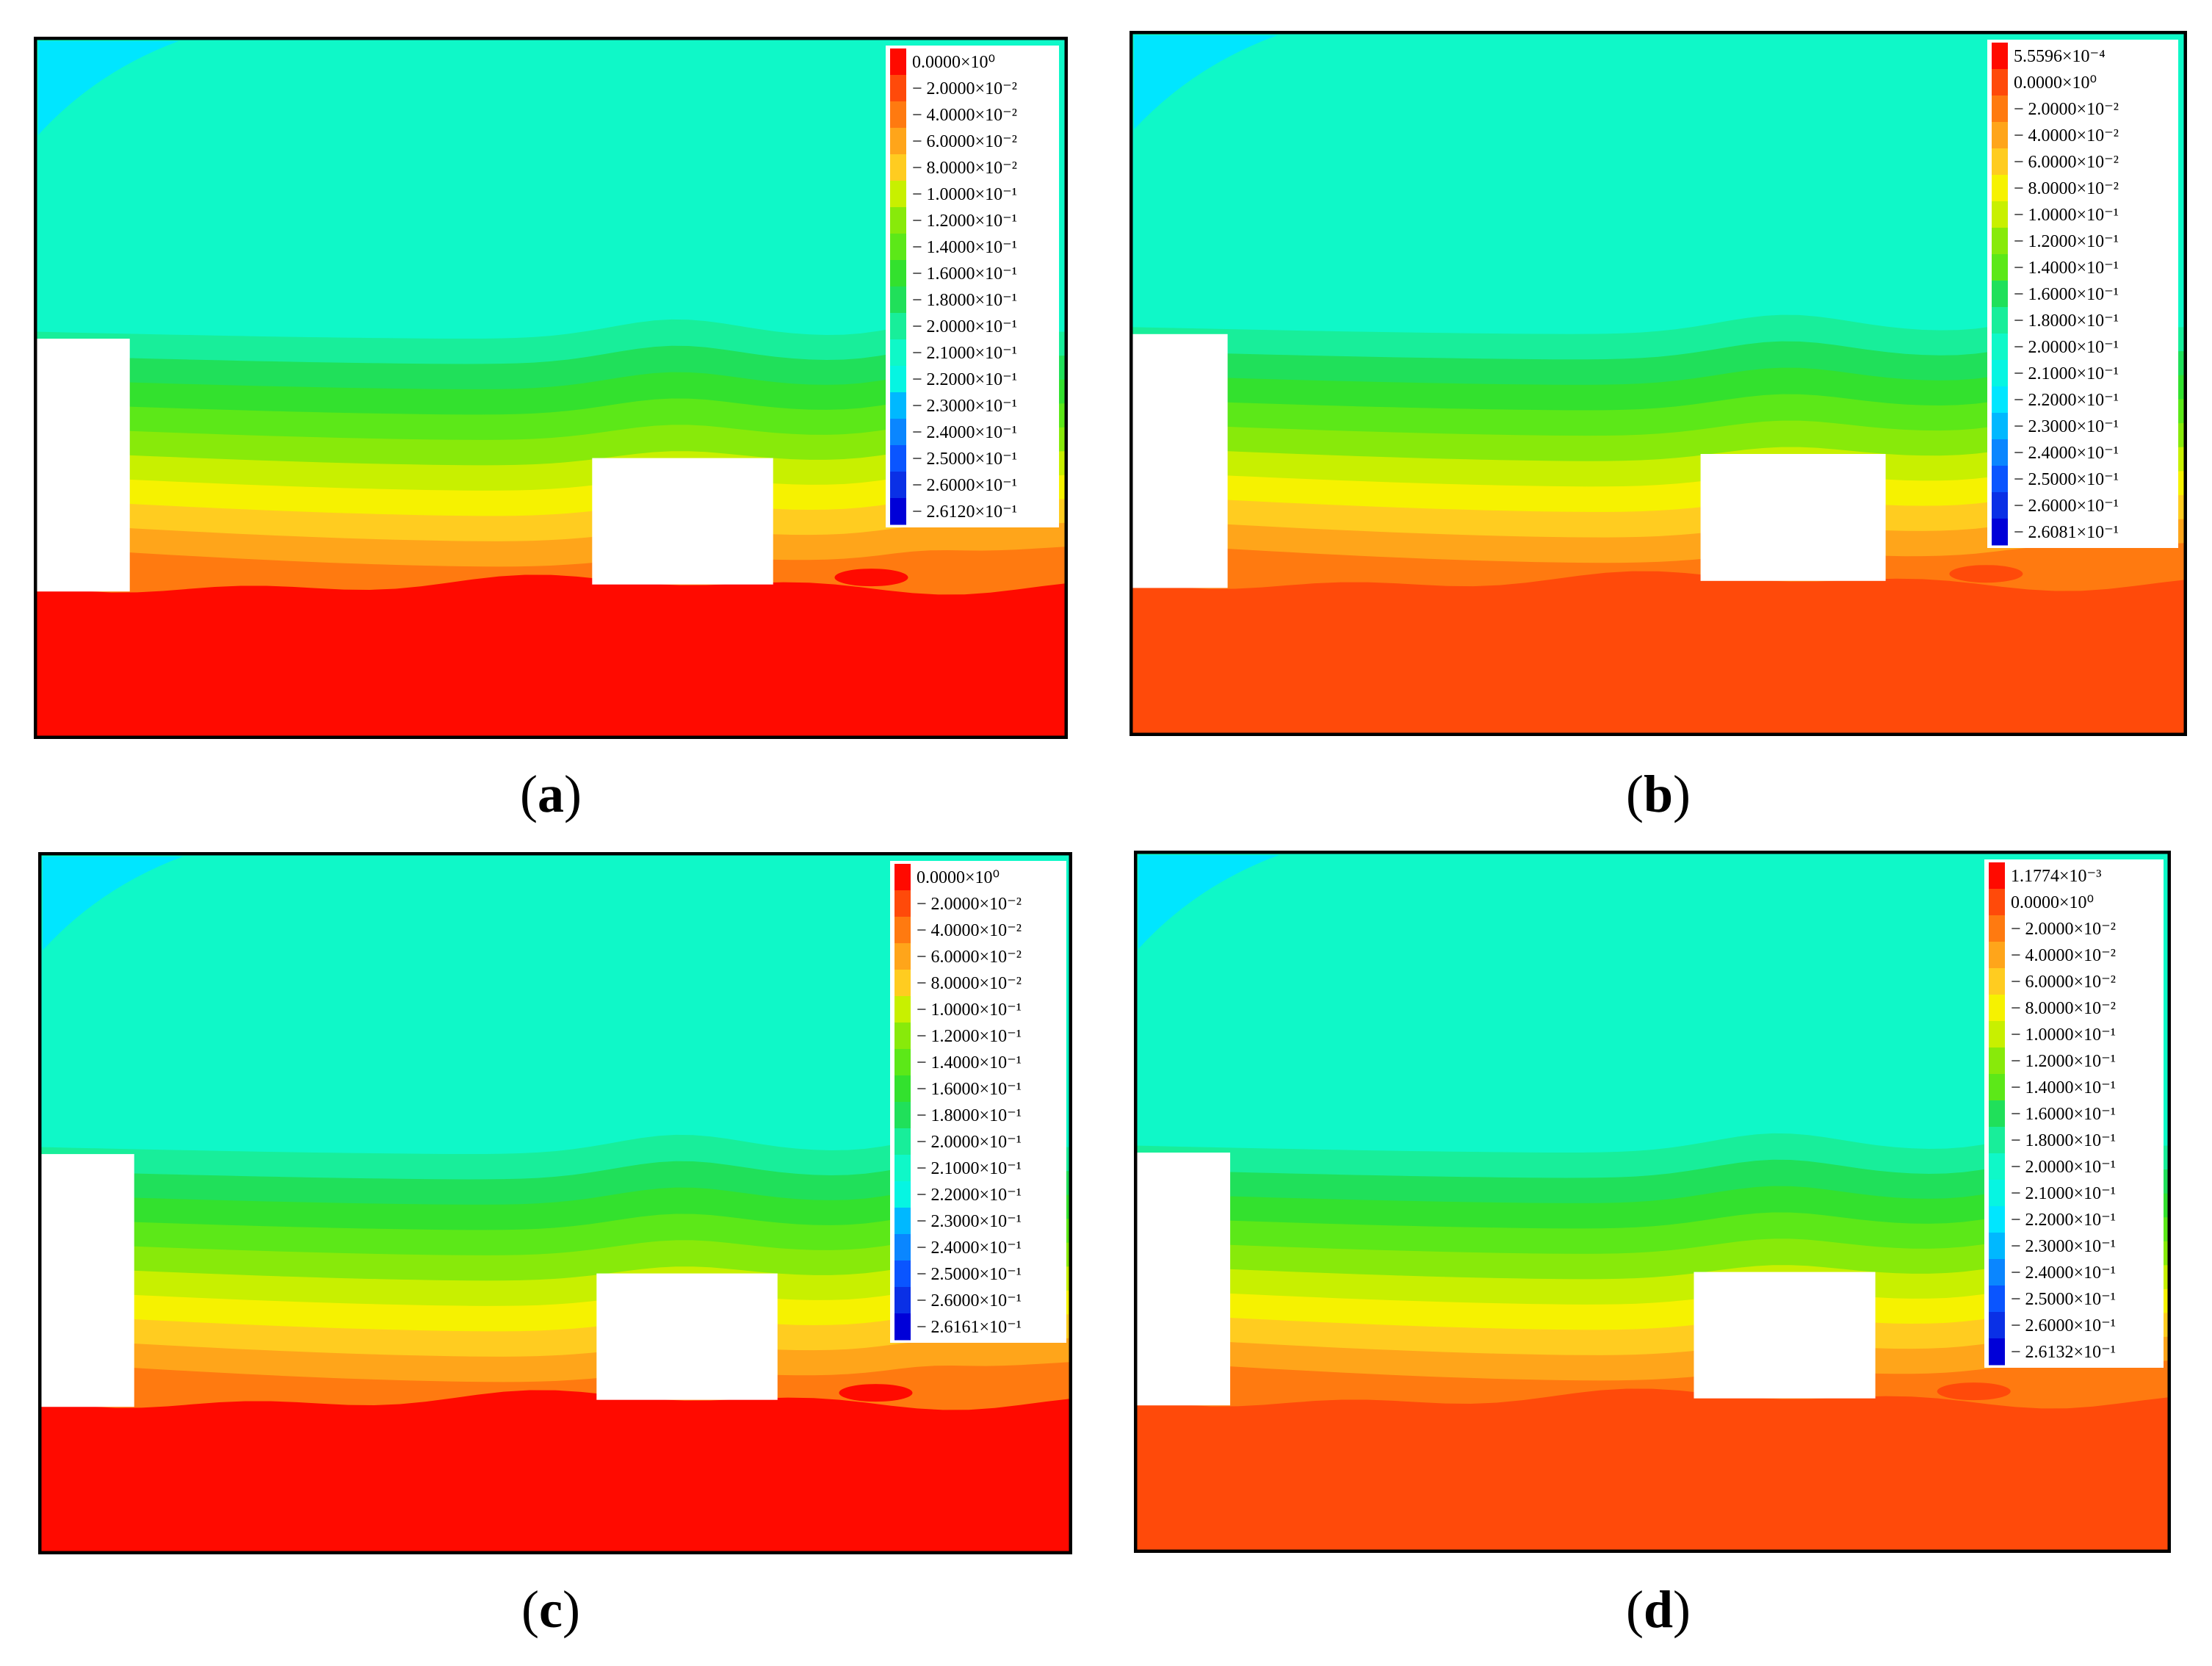  I want to click on legend-label: − 2.6000×10⁻¹, so click(2066, 507).